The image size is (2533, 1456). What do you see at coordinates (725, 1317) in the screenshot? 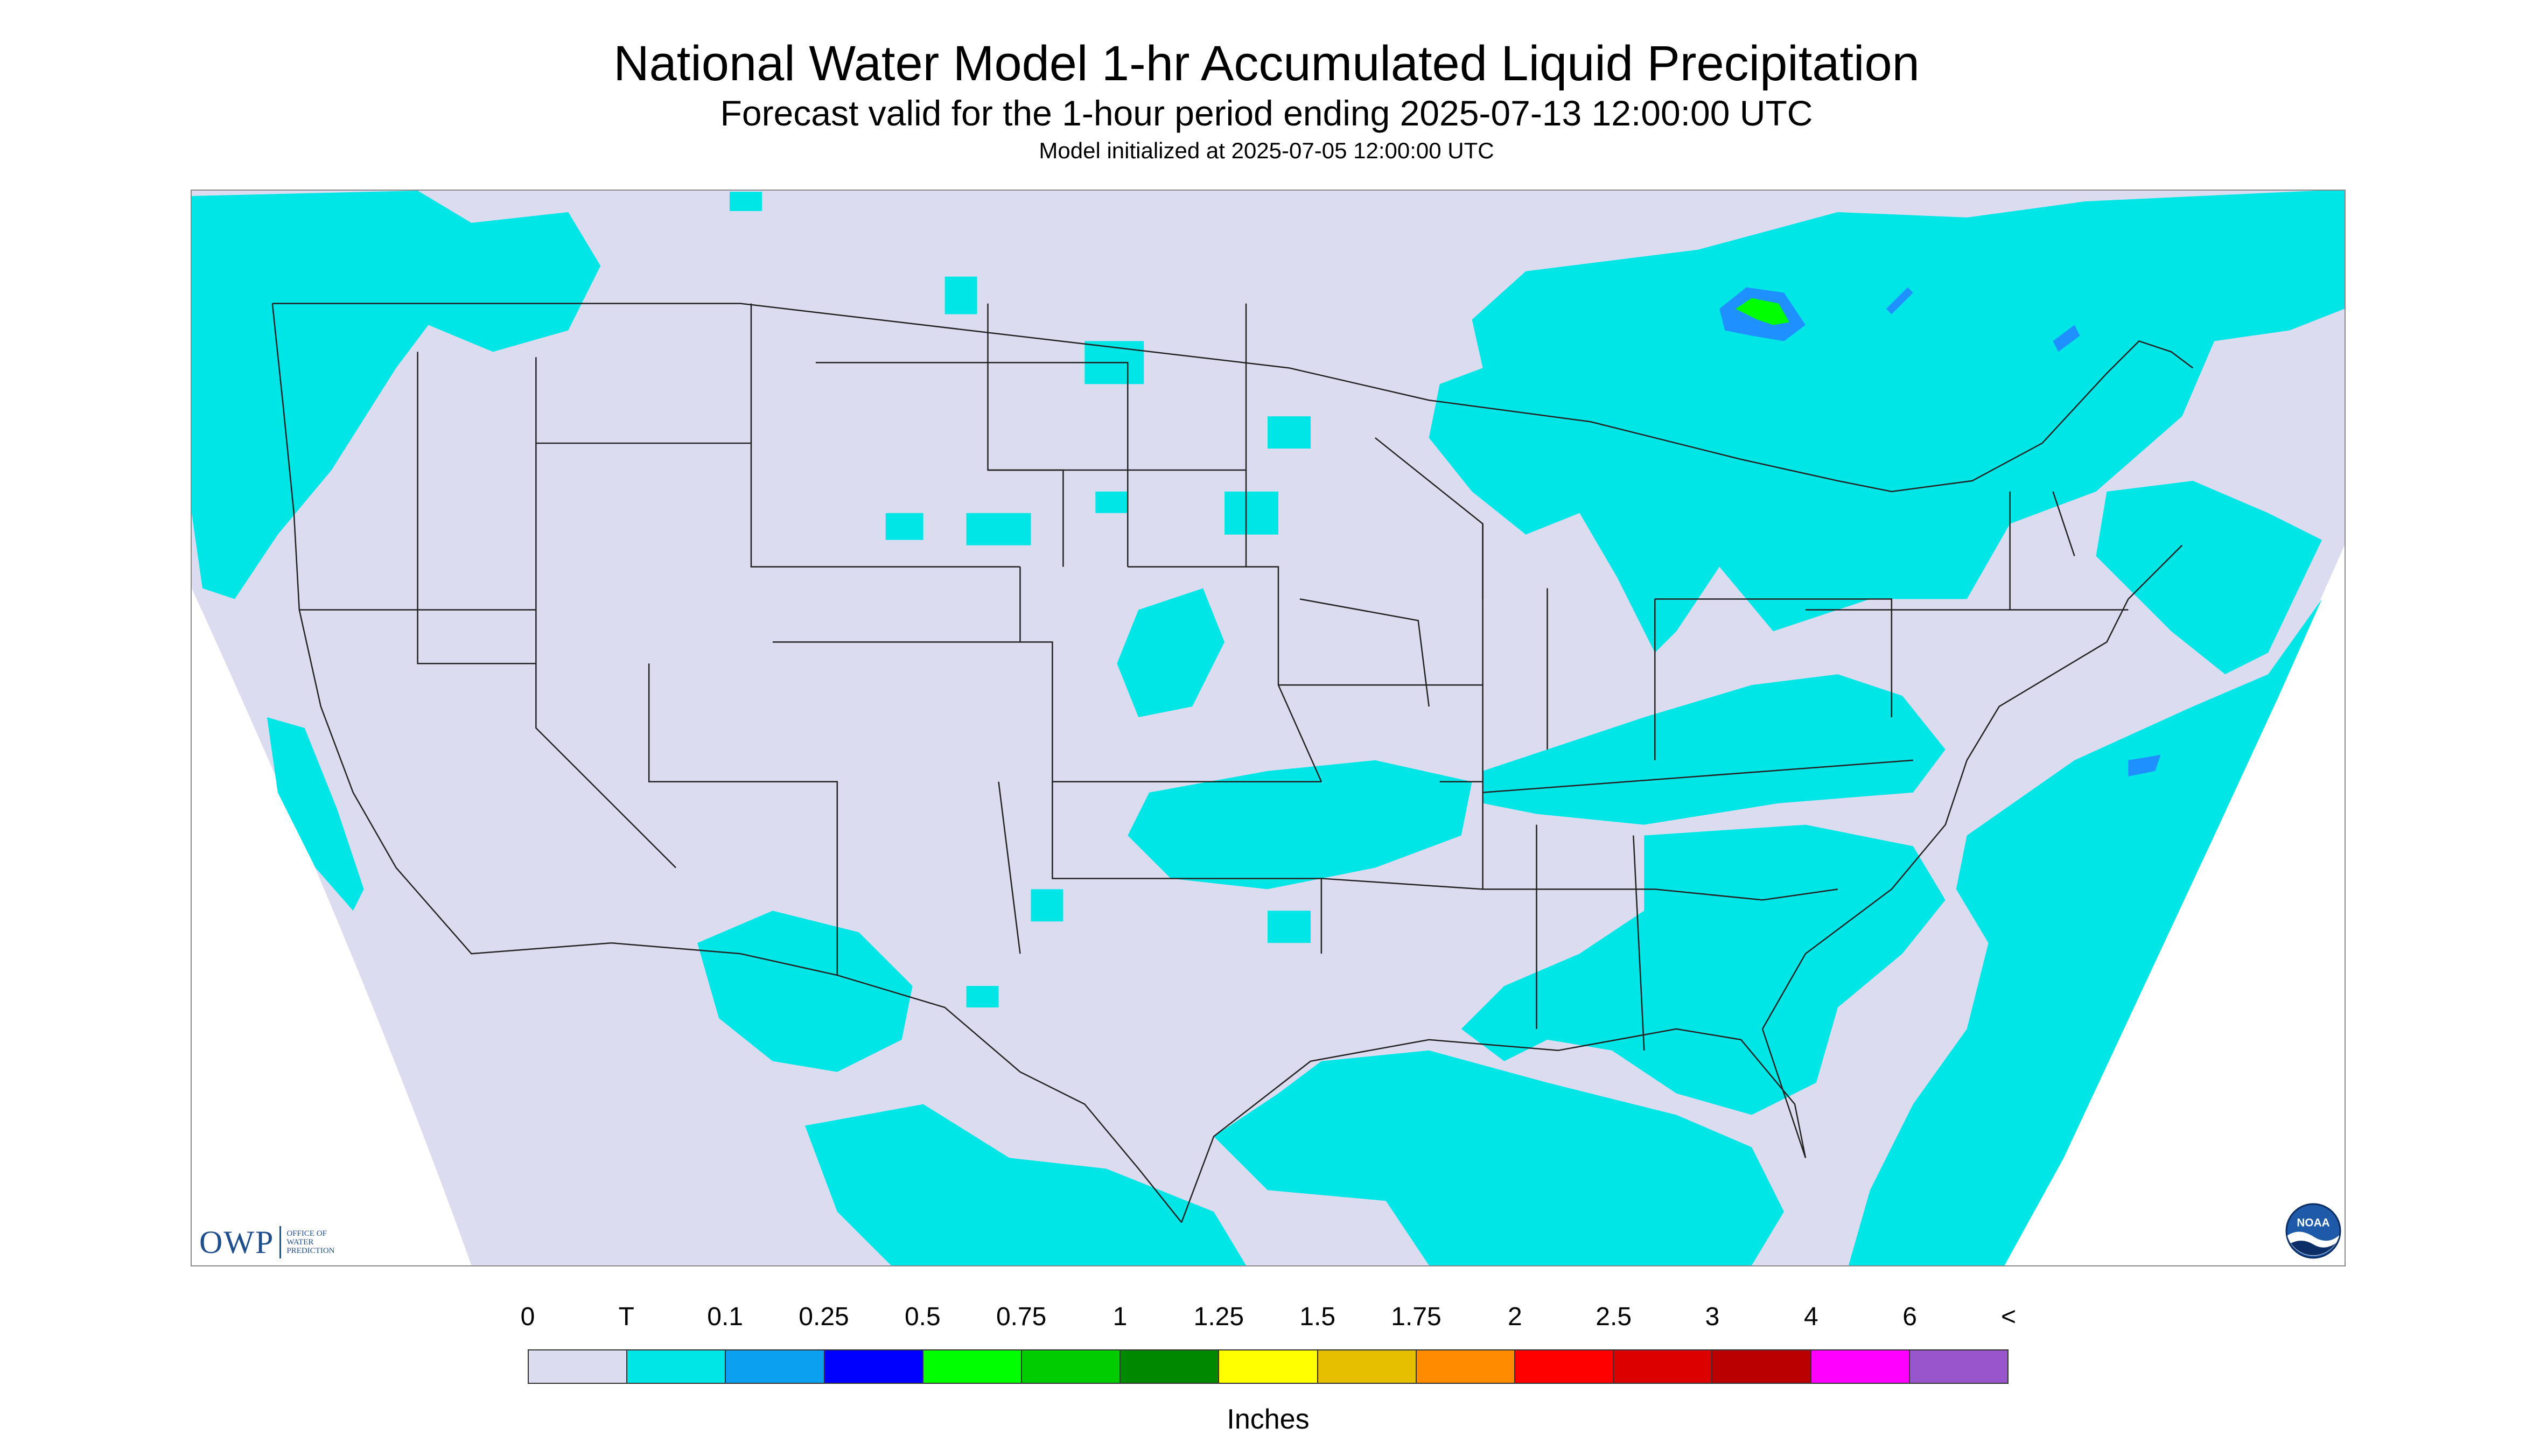
I see `legend-tick-label: 0.1` at bounding box center [725, 1317].